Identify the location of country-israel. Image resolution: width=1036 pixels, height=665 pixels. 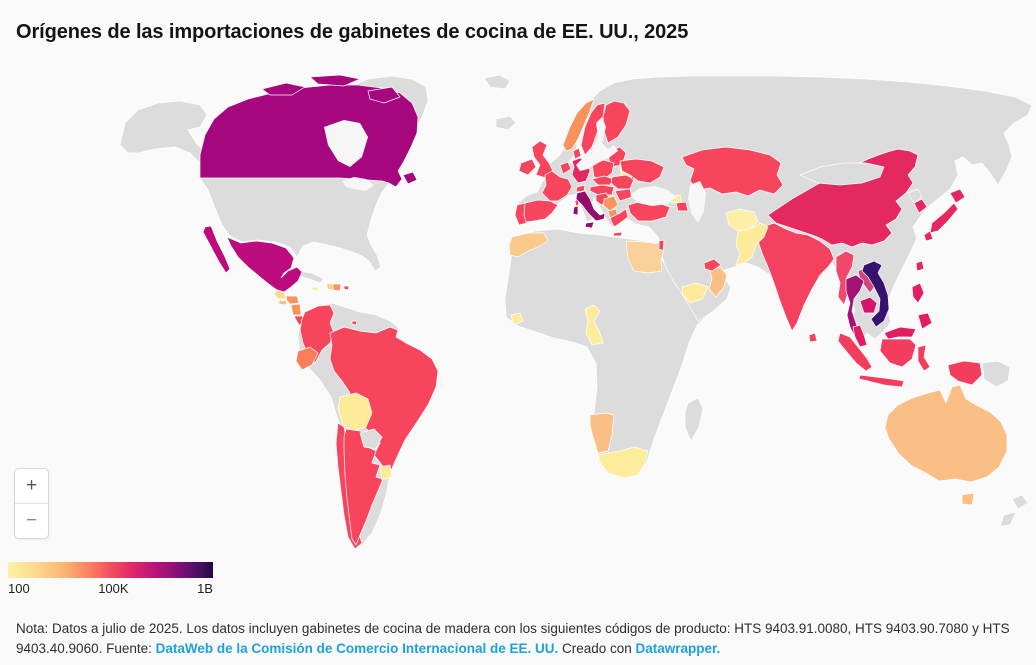
(661, 245).